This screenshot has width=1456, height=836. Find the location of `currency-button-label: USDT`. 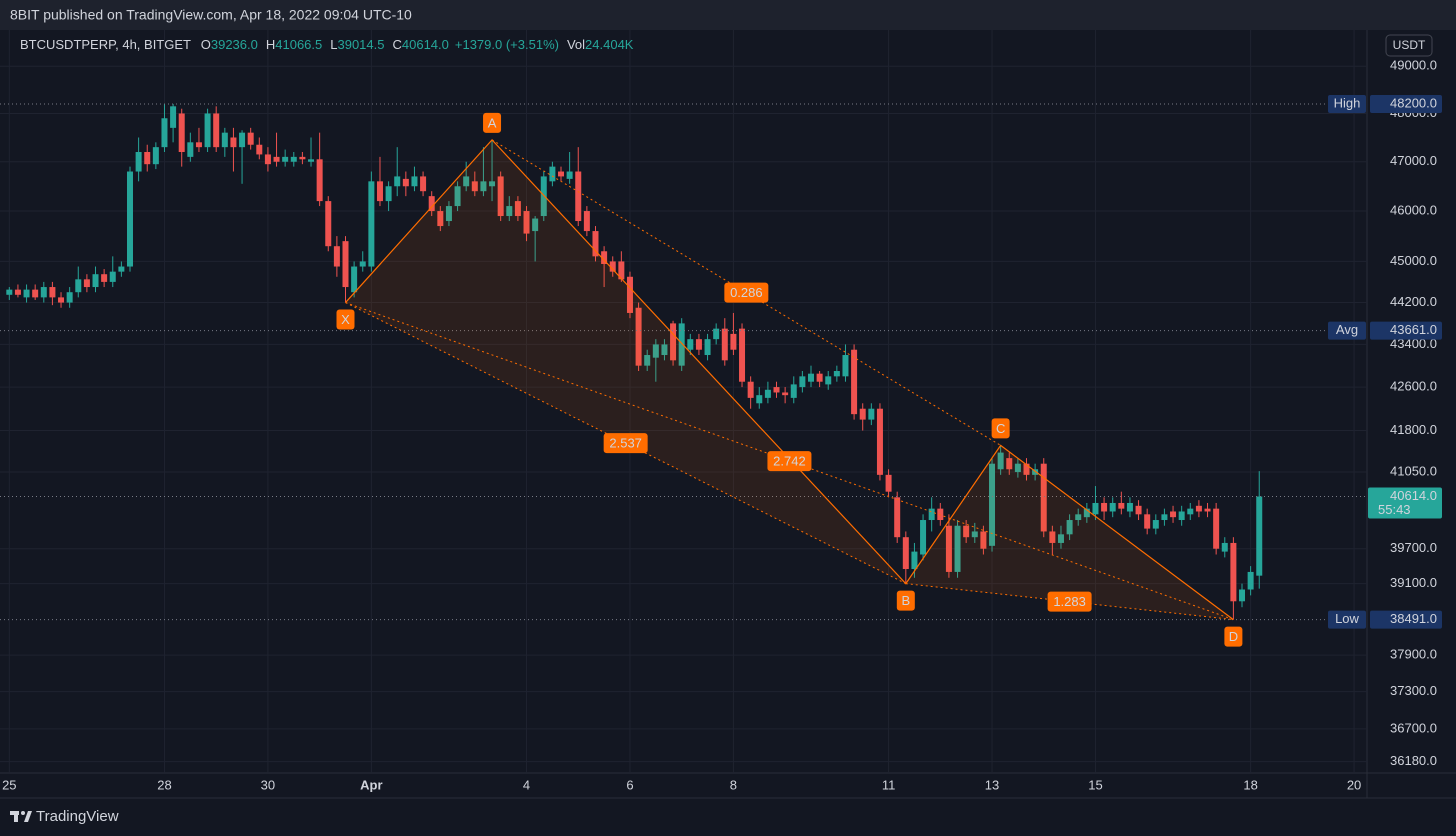

currency-button-label: USDT is located at coordinates (1409, 45).